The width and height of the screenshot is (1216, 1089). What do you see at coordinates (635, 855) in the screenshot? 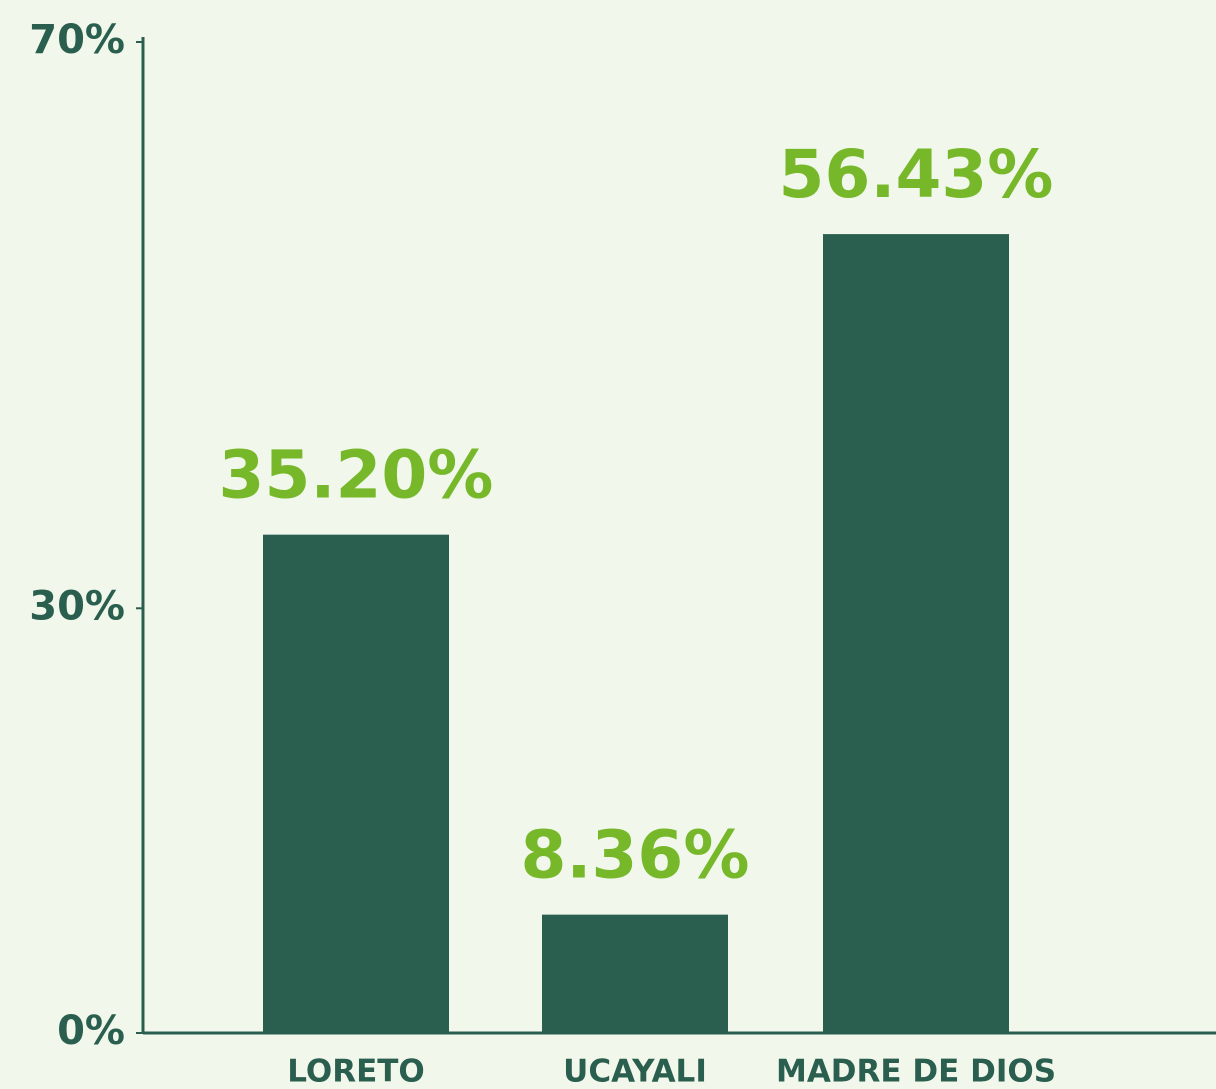
I see `value-label: 8.36%` at bounding box center [635, 855].